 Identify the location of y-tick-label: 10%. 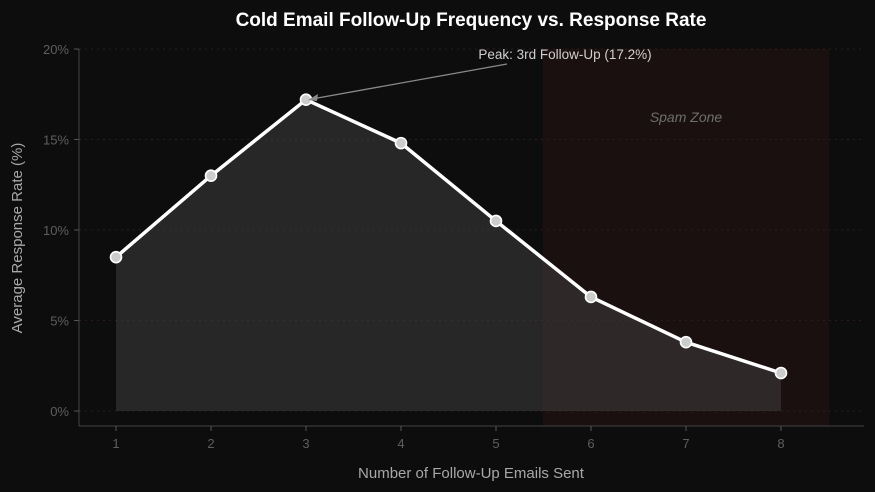
(56, 230).